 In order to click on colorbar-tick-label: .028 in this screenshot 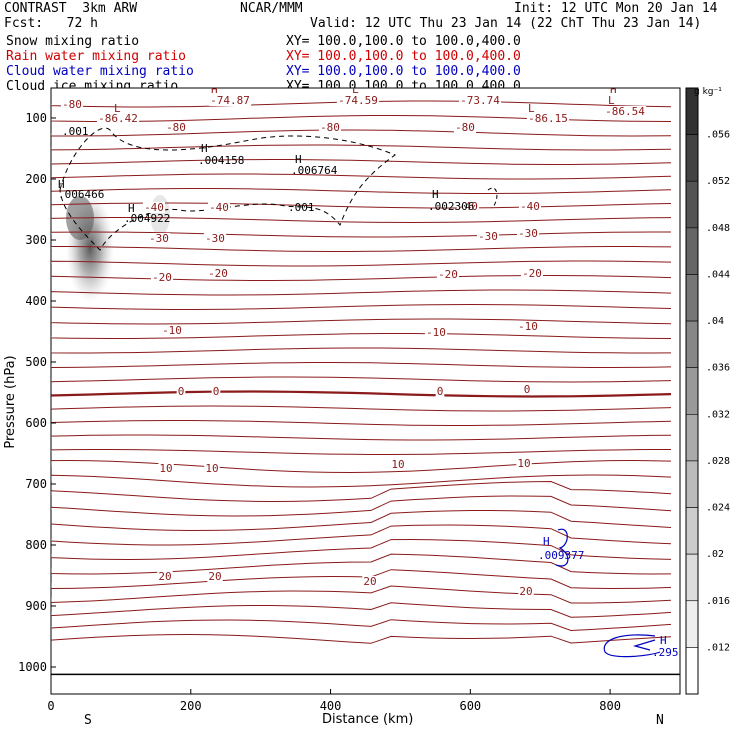, I will do `click(718, 461)`.